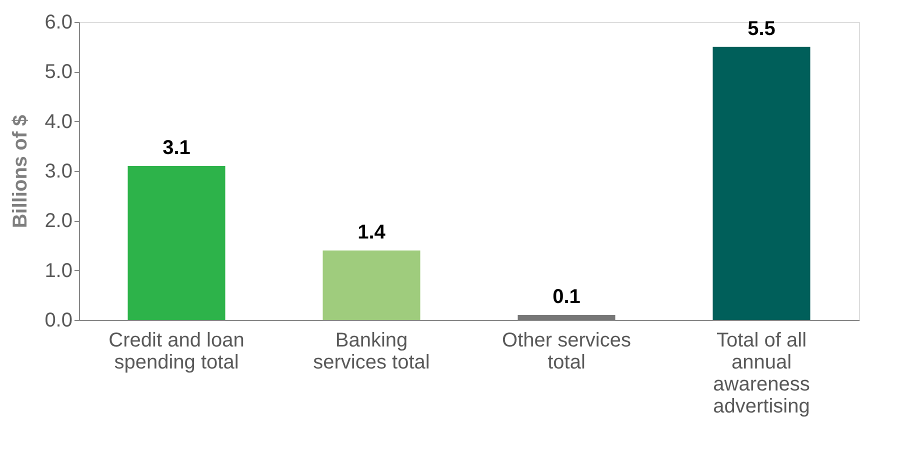  What do you see at coordinates (58, 271) in the screenshot?
I see `y-tick-label: 1.0` at bounding box center [58, 271].